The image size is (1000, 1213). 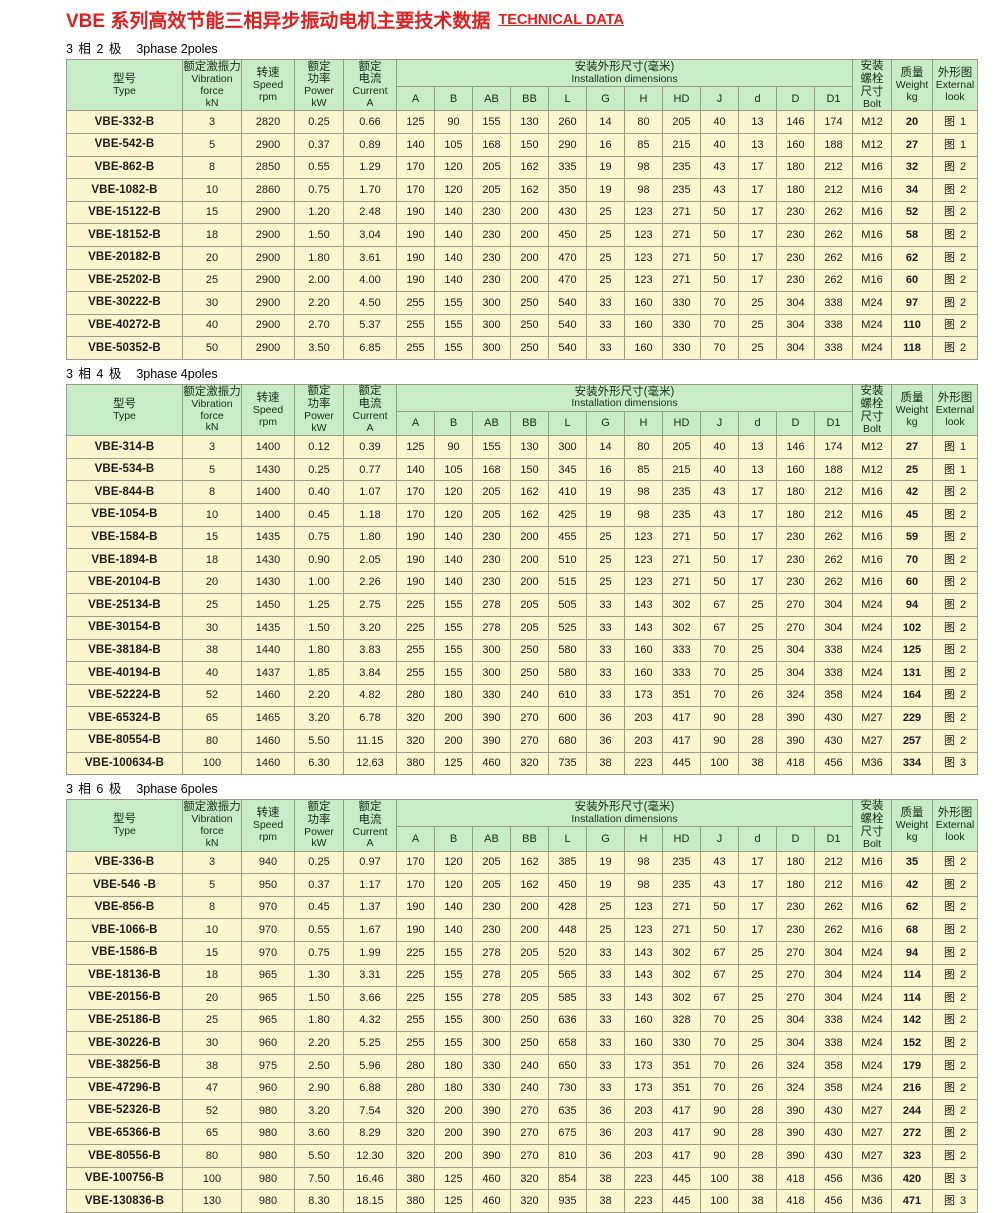 I want to click on cell-vibration-force: 38, so click(x=212, y=1065).